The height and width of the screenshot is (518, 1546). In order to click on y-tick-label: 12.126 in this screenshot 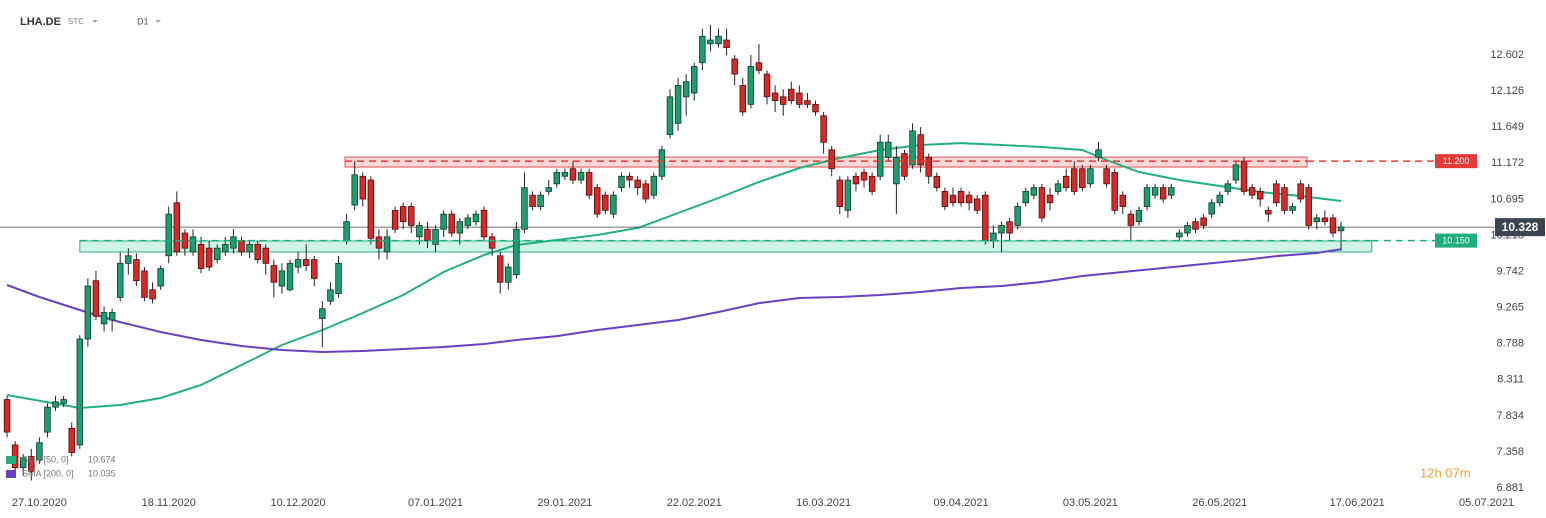, I will do `click(1507, 91)`.